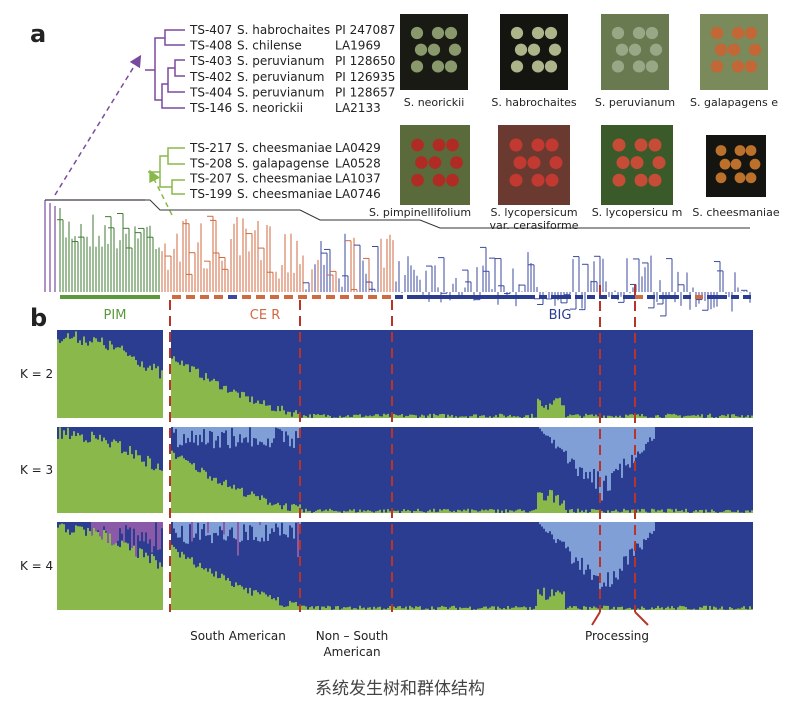 The image size is (800, 710). I want to click on taxon-label: PI 128657, so click(365, 92).